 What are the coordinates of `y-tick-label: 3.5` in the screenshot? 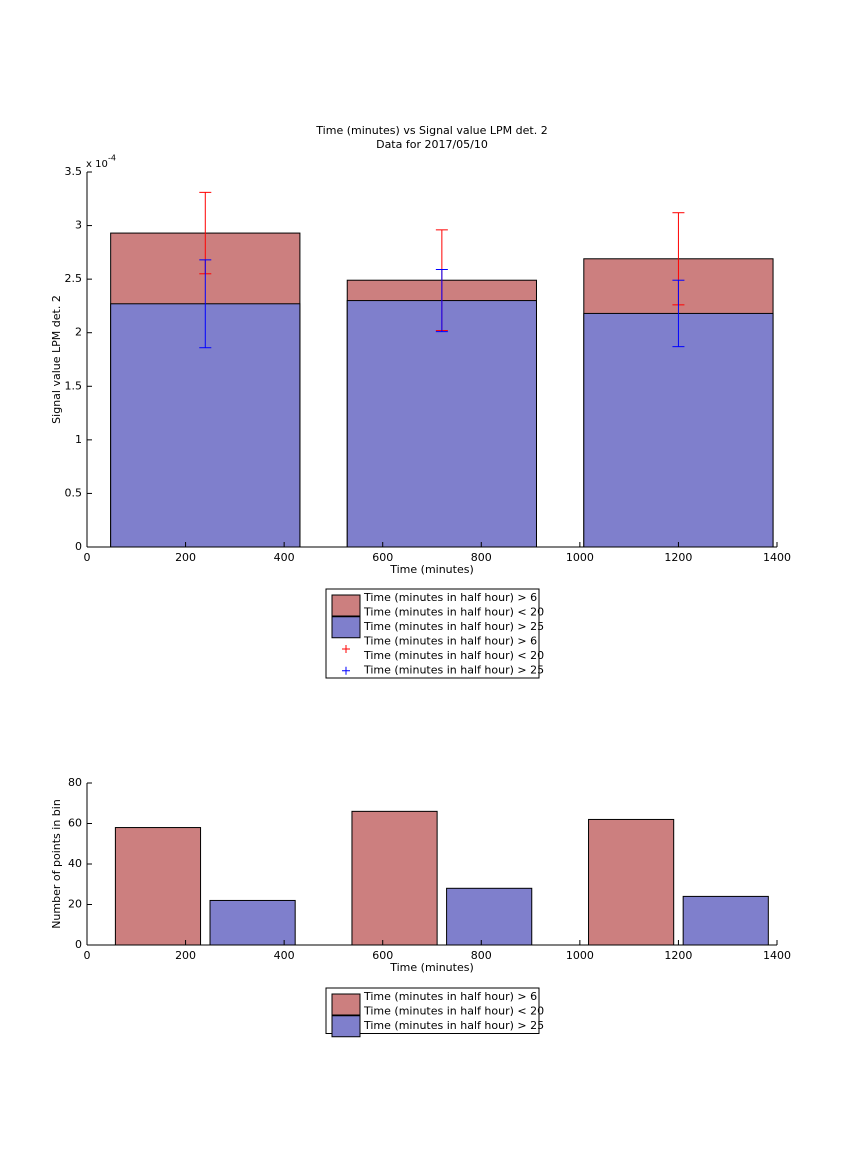 It's located at (74, 171).